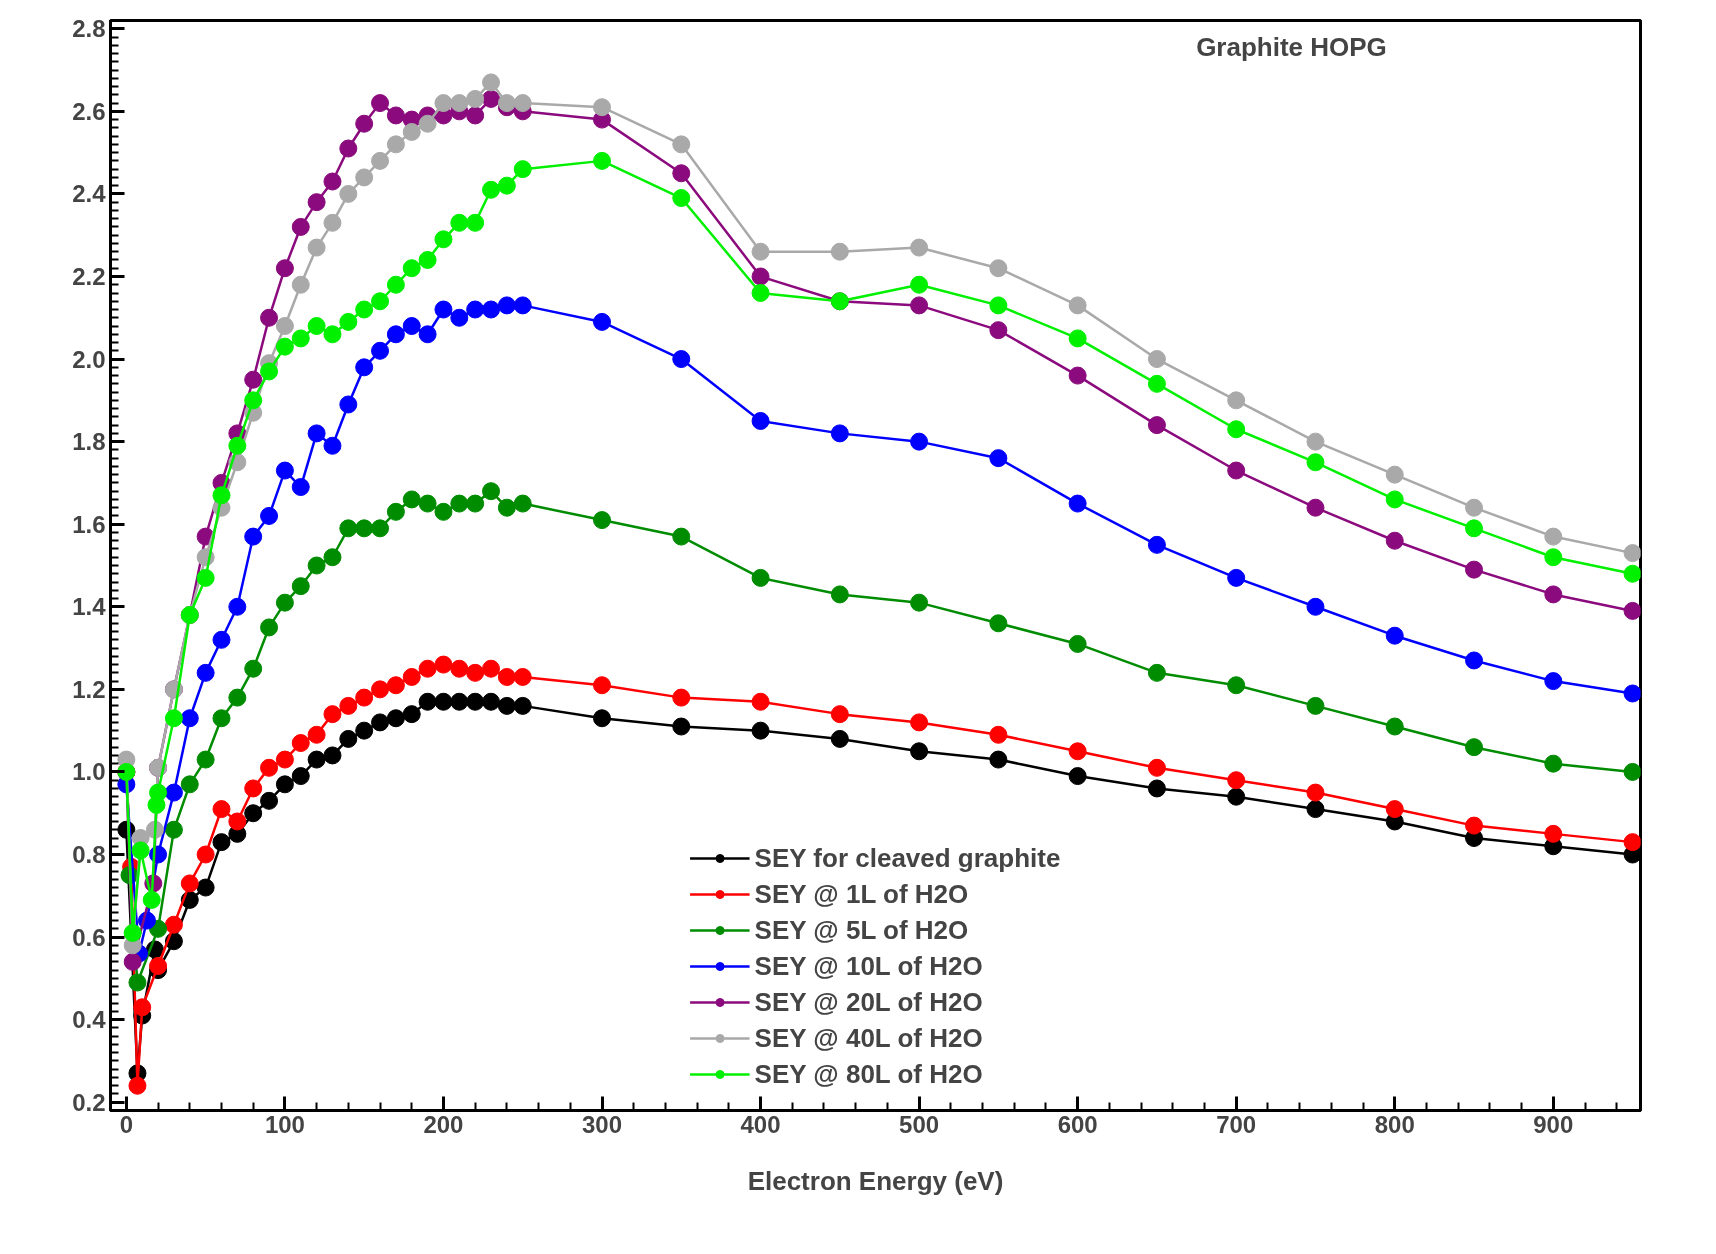 Image resolution: width=1716 pixels, height=1254 pixels. Describe the element at coordinates (89, 772) in the screenshot. I see `y-tick-label: 1.0` at that location.